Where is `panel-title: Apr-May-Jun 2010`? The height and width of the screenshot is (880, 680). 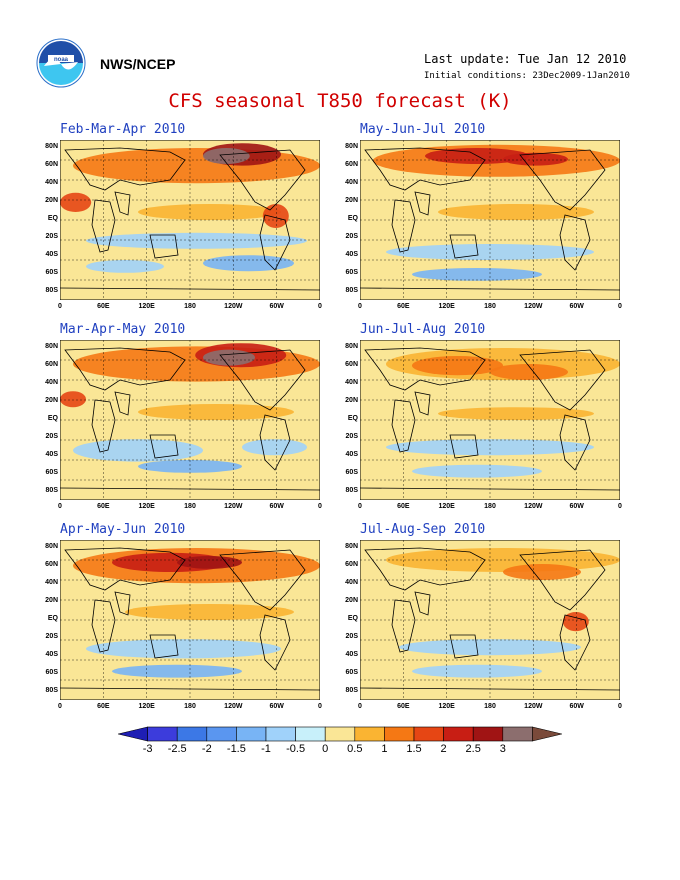
panel-title: Apr-May-Jun 2010 is located at coordinates (123, 529).